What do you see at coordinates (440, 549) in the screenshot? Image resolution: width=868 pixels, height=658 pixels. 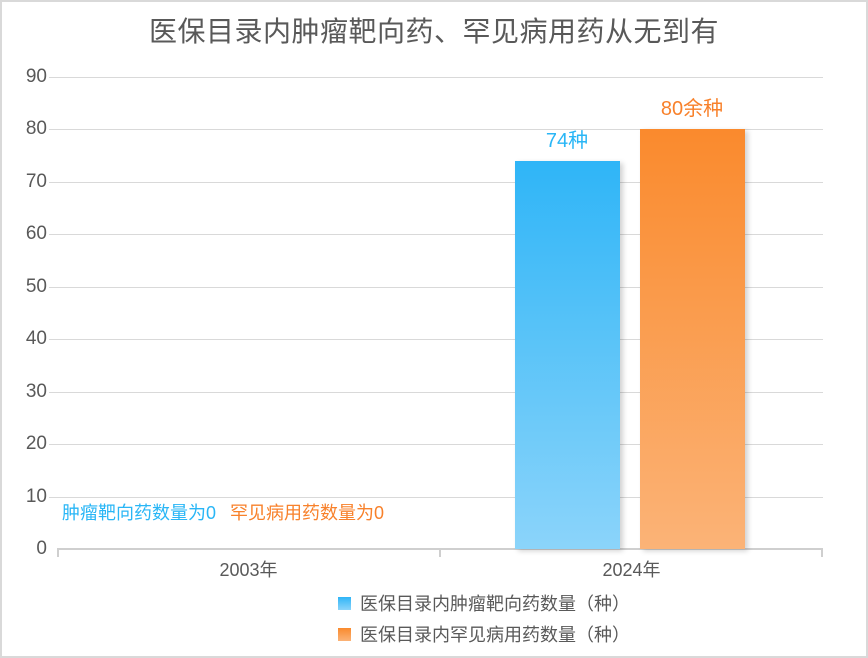 I see `x-axis-line` at bounding box center [440, 549].